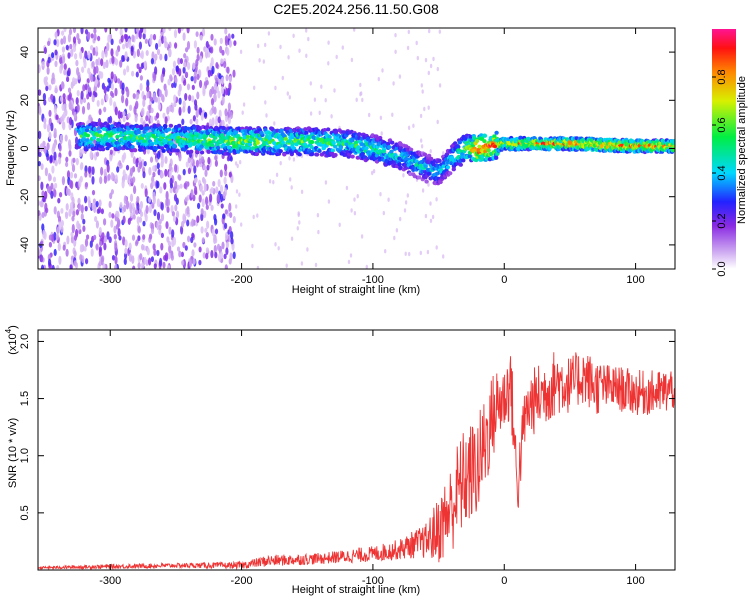 The width and height of the screenshot is (750, 600). I want to click on y-tick-label: -20, so click(25, 197).